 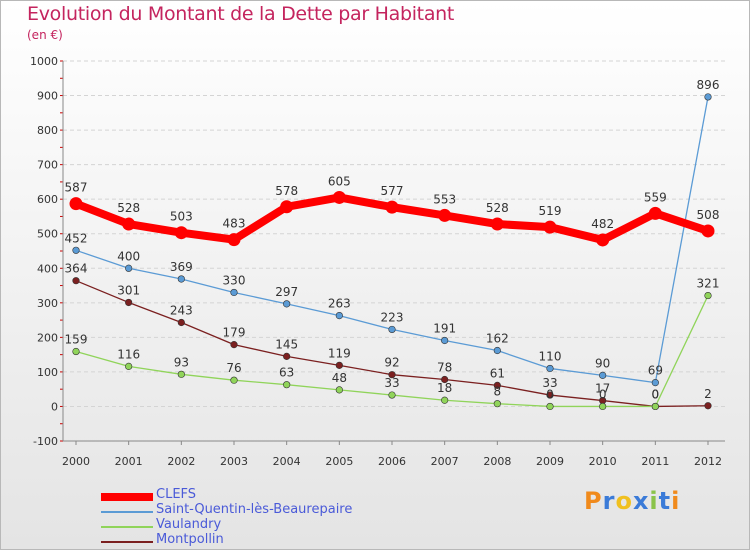 What do you see at coordinates (234, 280) in the screenshot?
I see `data-label: 330` at bounding box center [234, 280].